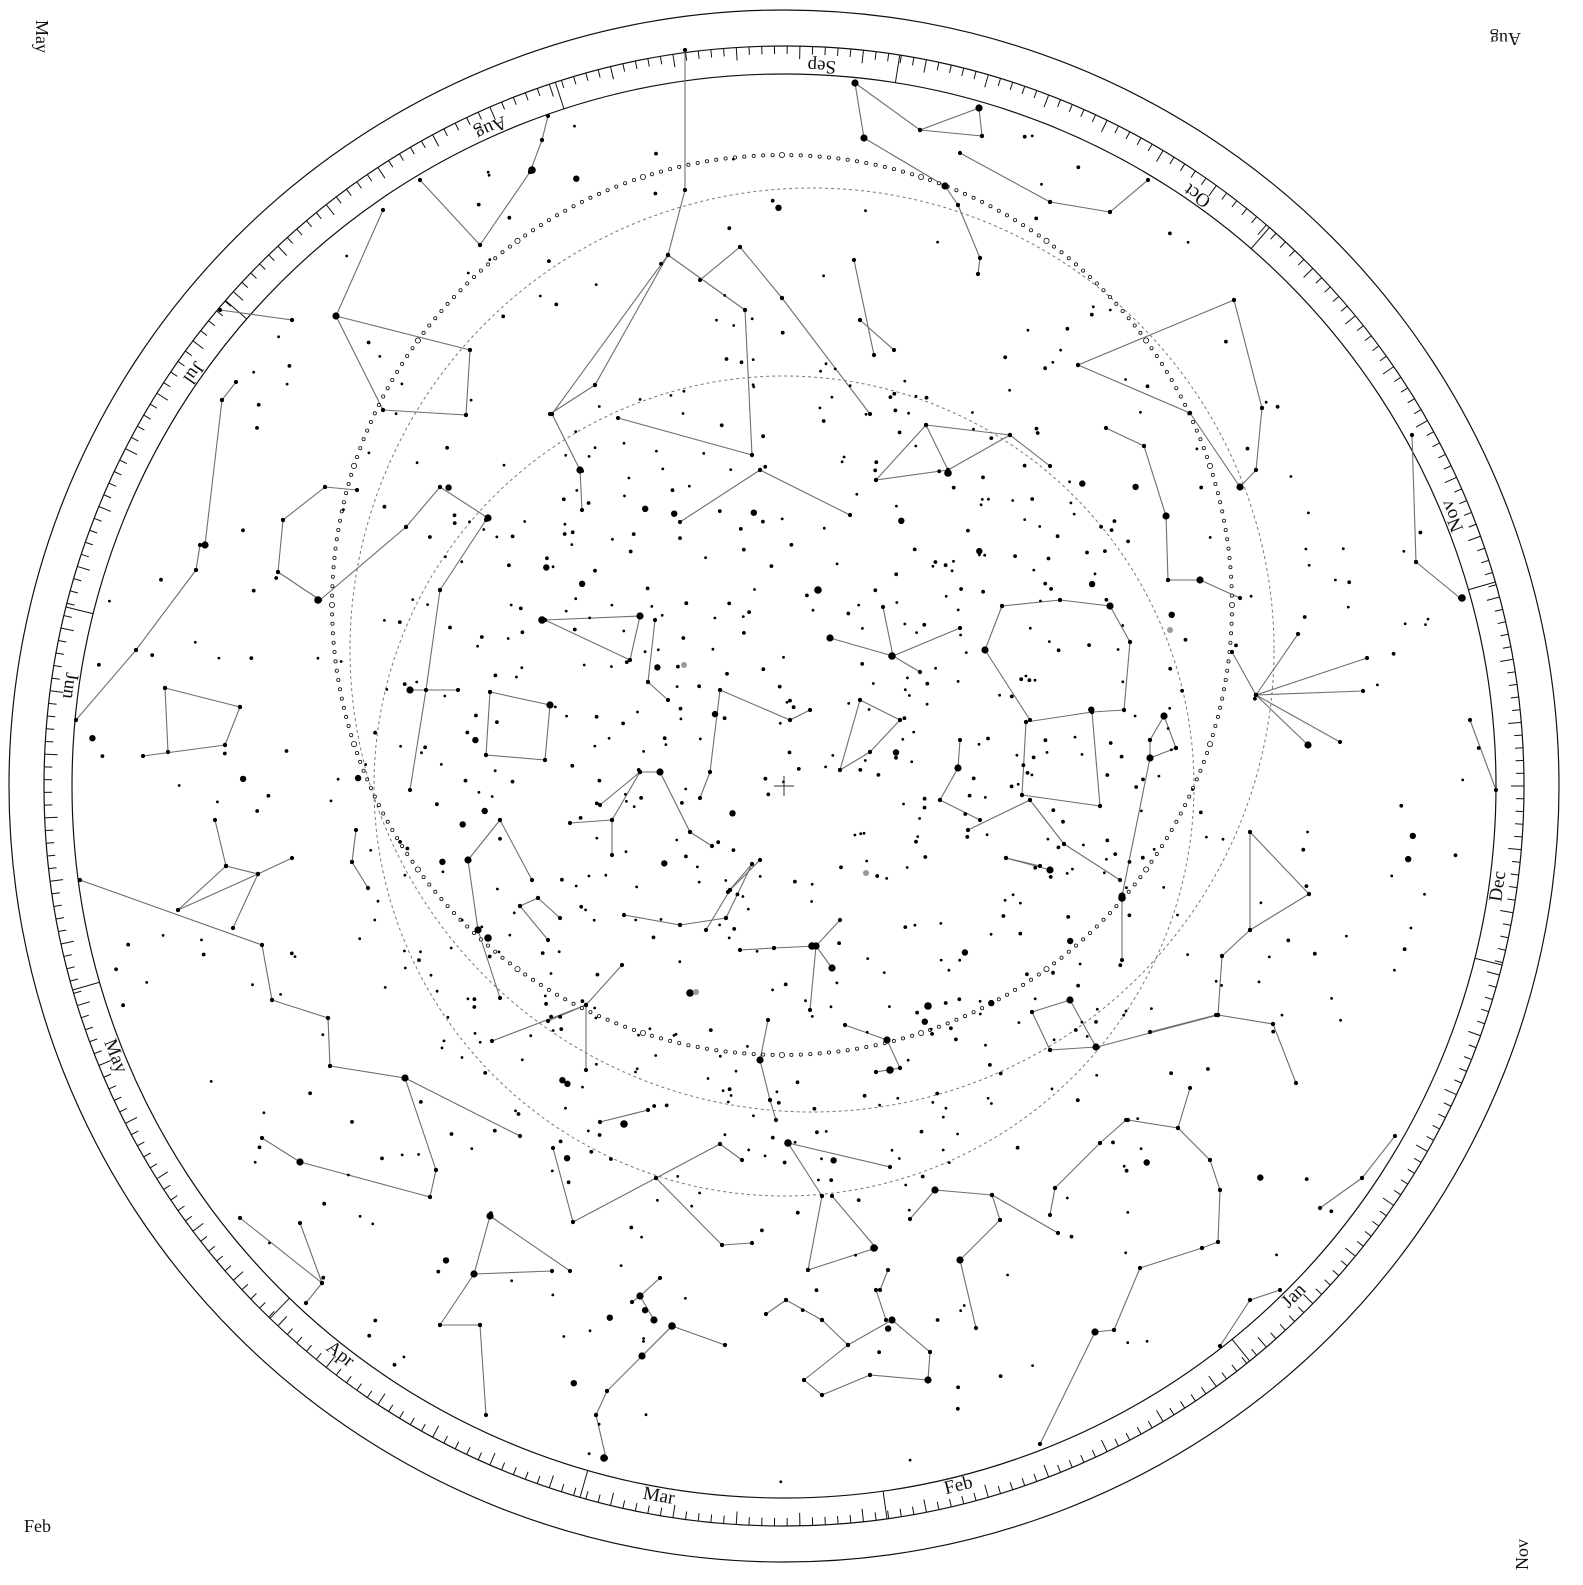  Describe the element at coordinates (490, 127) in the screenshot. I see `month-label-aug: Aug` at that location.